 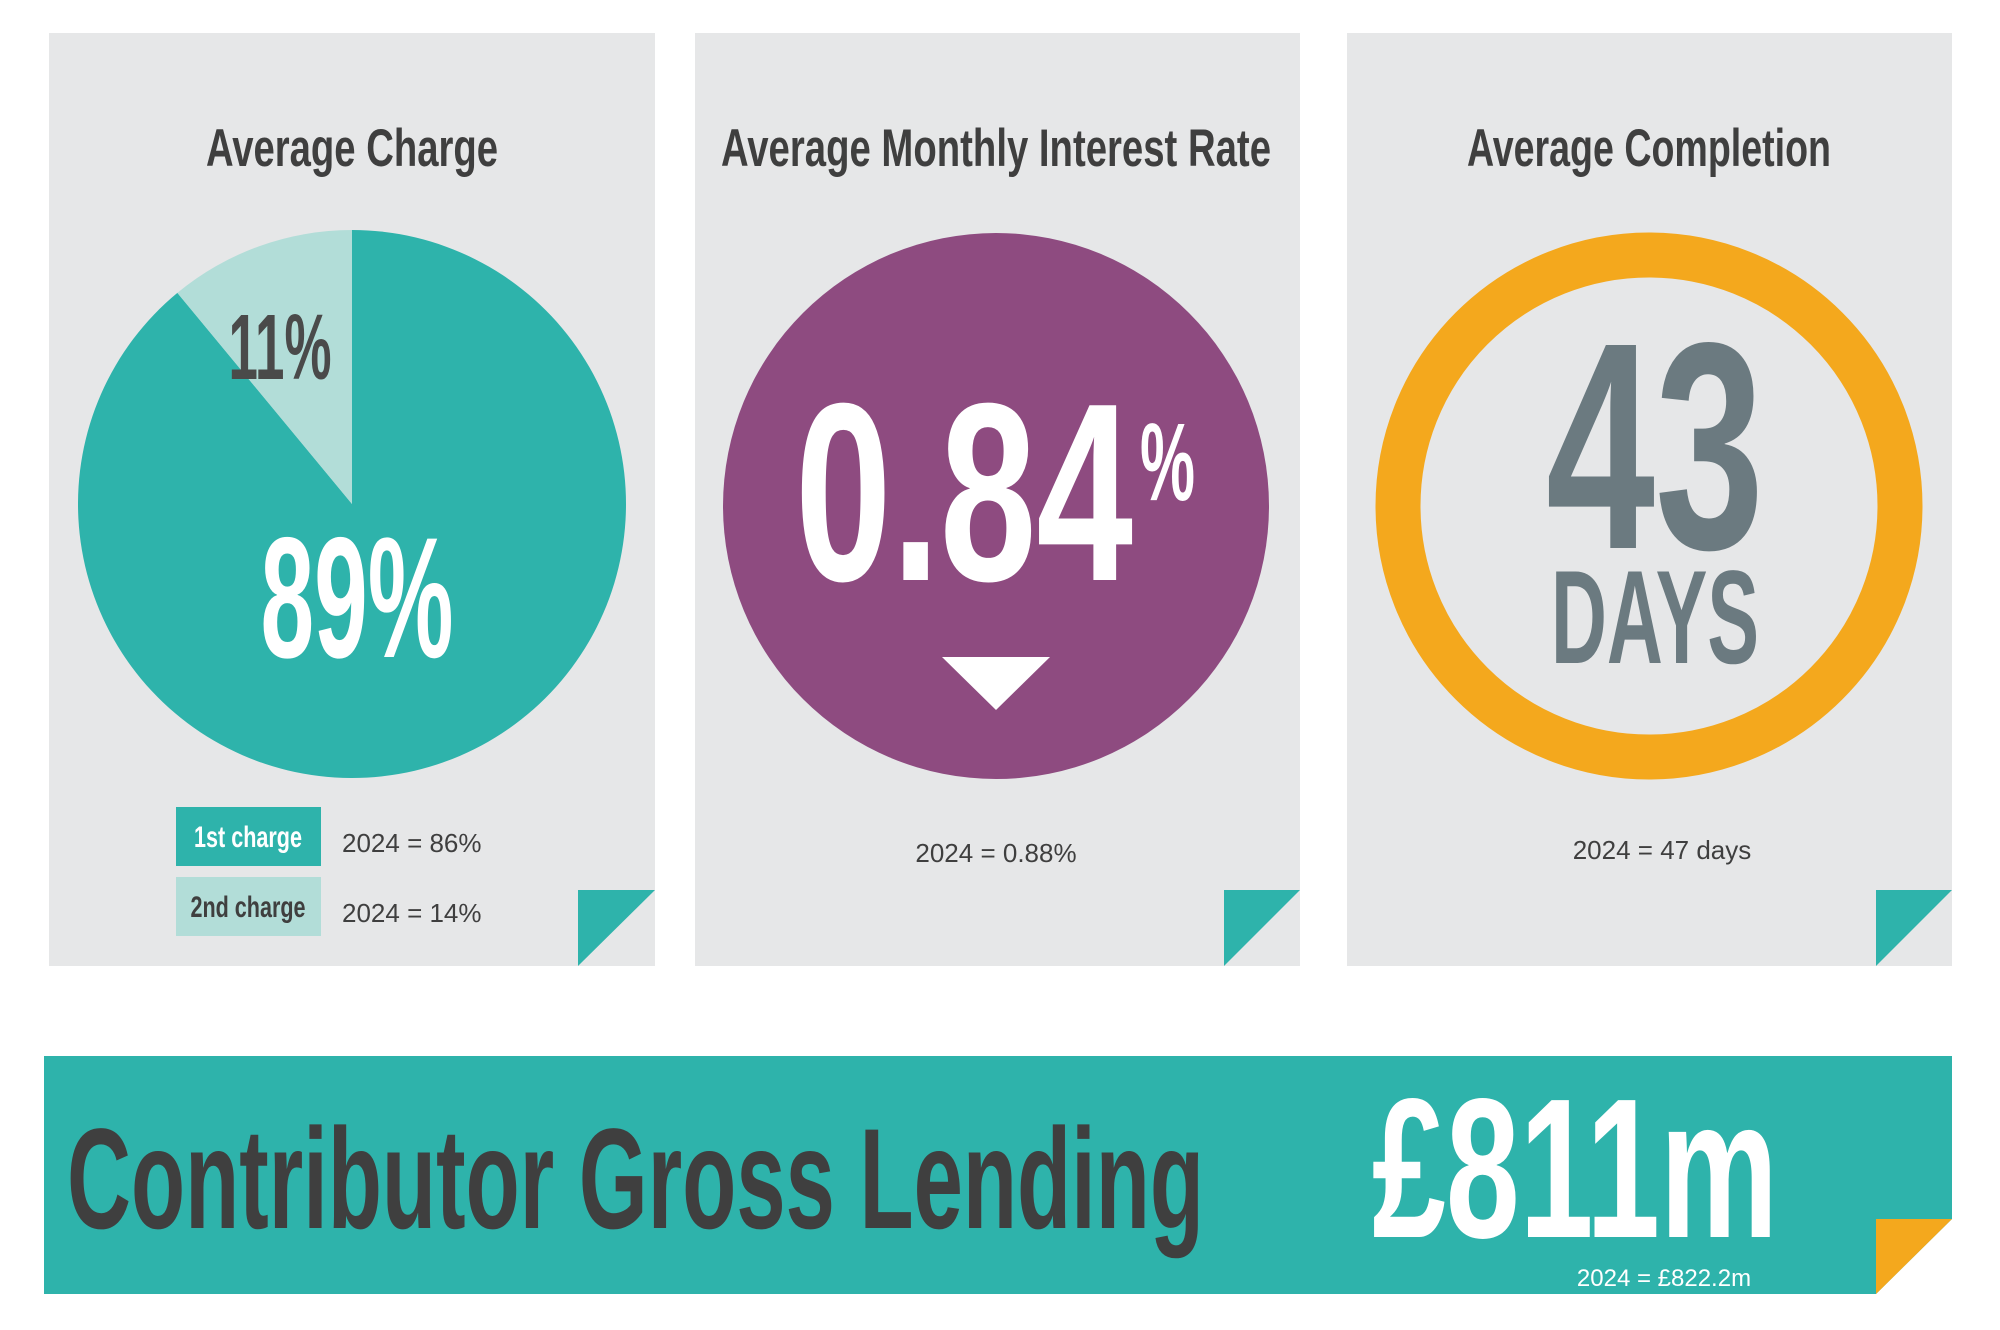 I want to click on card-title: Average Charge, so click(x=352, y=148).